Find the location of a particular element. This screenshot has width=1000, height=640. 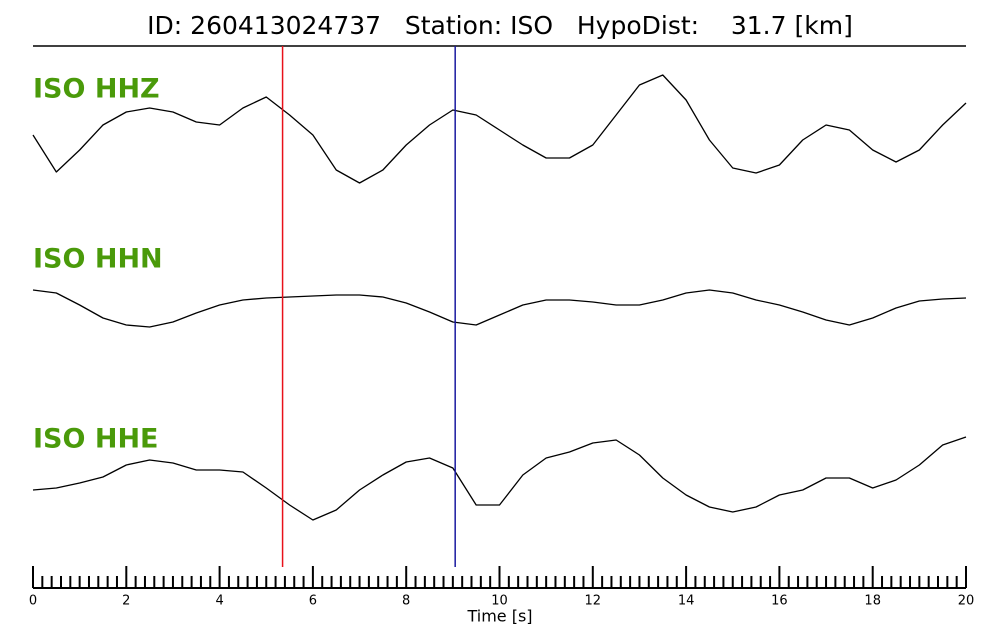

x-tick-label: 16 is located at coordinates (779, 601).